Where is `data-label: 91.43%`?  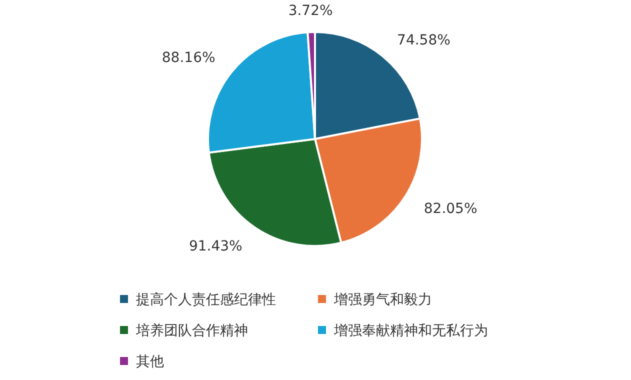
data-label: 91.43% is located at coordinates (215, 246).